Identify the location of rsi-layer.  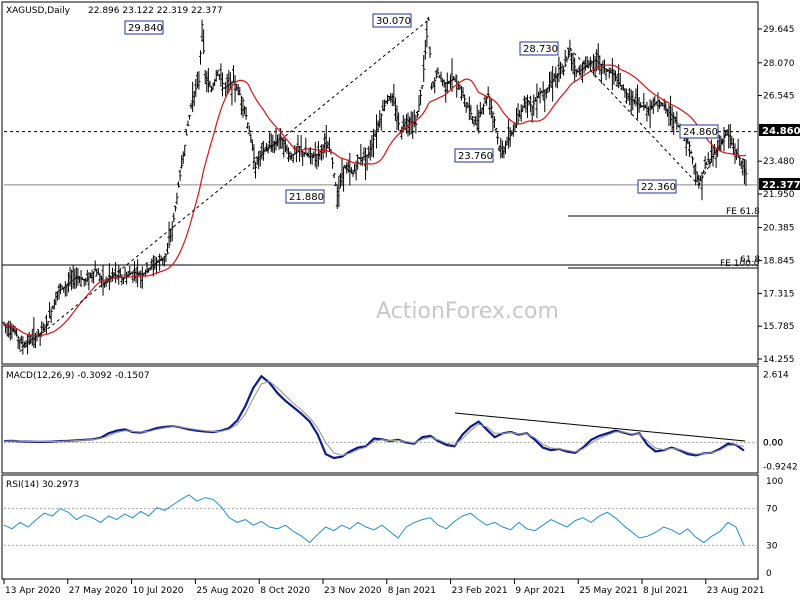
(380, 520).